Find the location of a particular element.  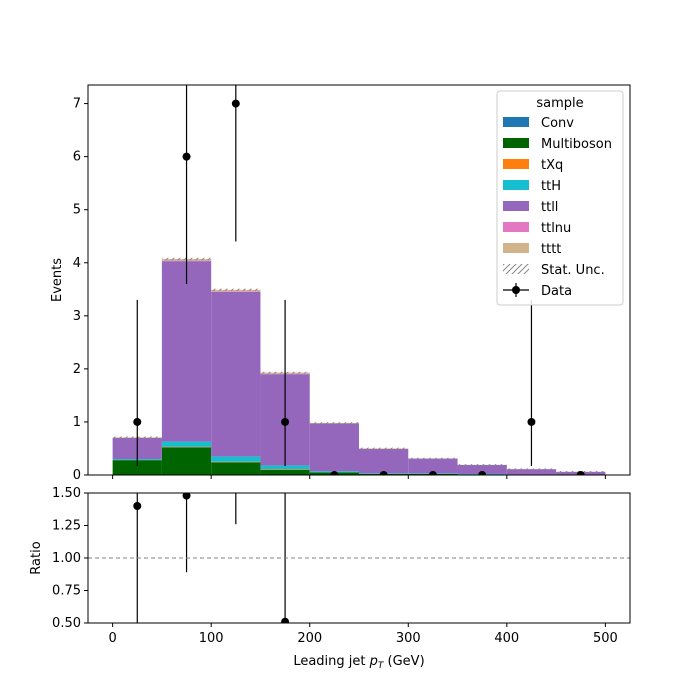

legend-swatch-txq is located at coordinates (516, 164).